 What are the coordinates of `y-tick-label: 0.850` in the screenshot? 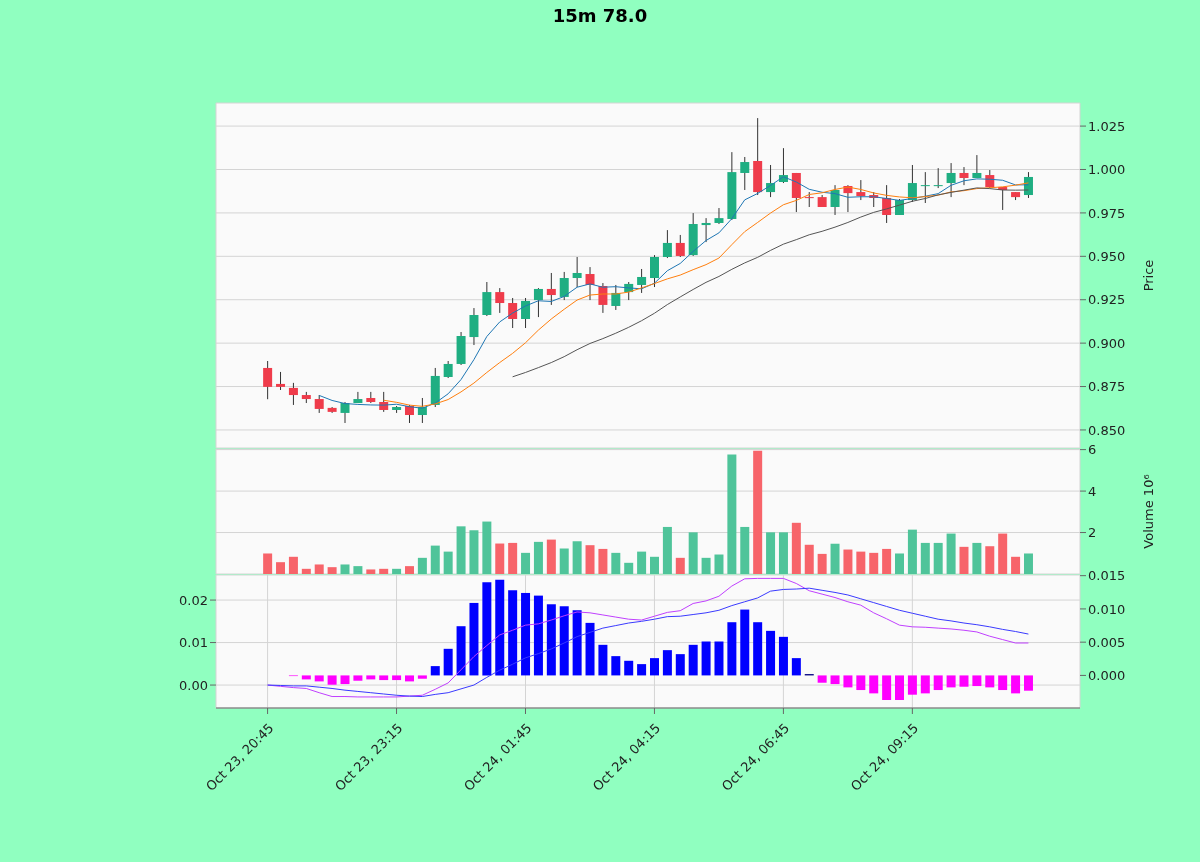 It's located at (1107, 430).